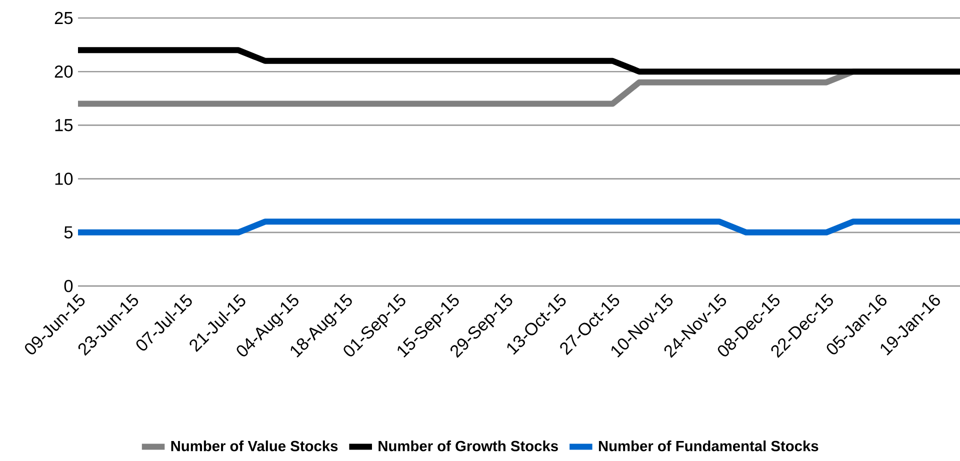  Describe the element at coordinates (63, 71) in the screenshot. I see `y-tick-label: 20` at that location.